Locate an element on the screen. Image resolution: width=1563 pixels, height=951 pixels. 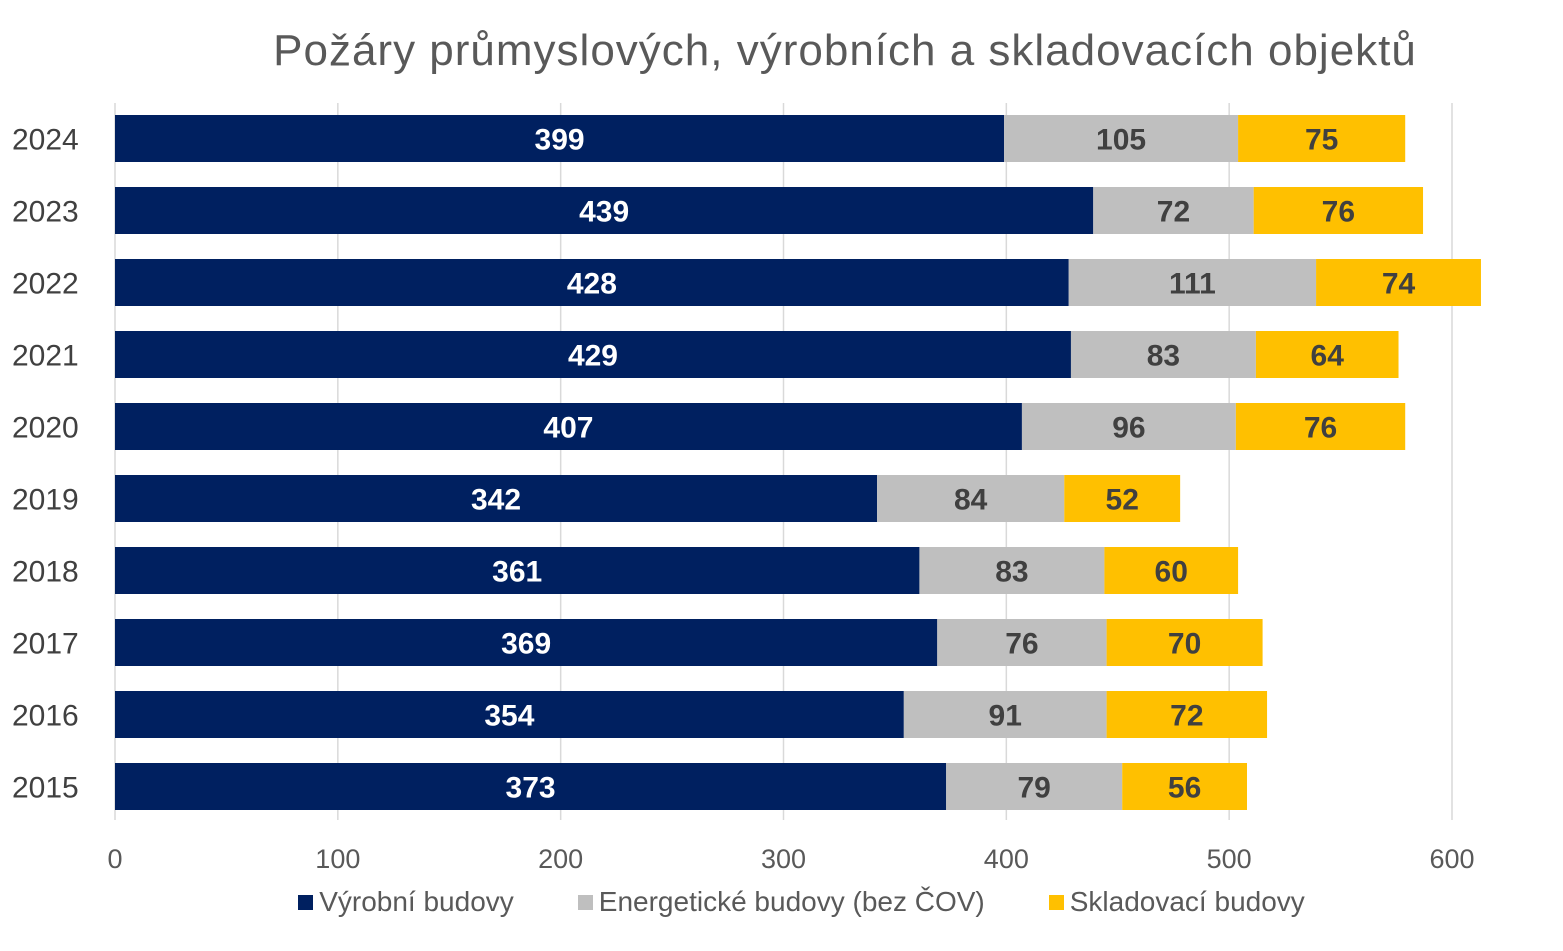
data-label: 79 is located at coordinates (1034, 788).